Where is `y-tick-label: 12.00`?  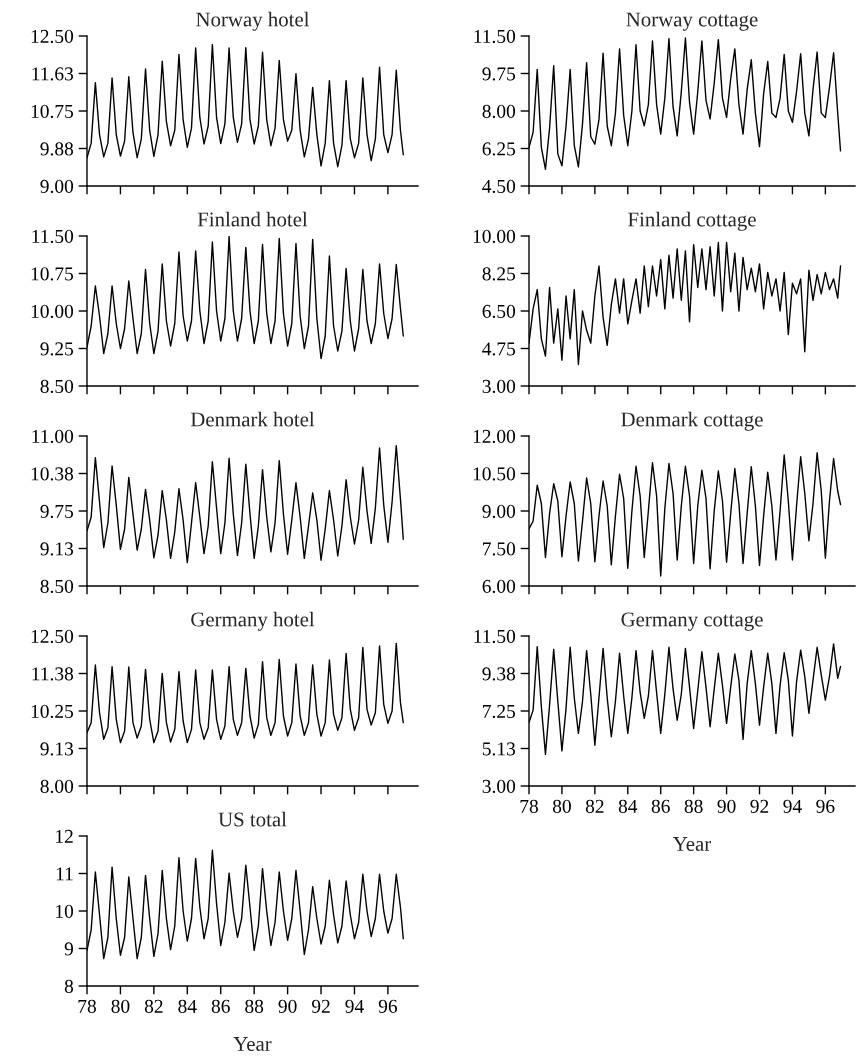 y-tick-label: 12.00 is located at coordinates (494, 436).